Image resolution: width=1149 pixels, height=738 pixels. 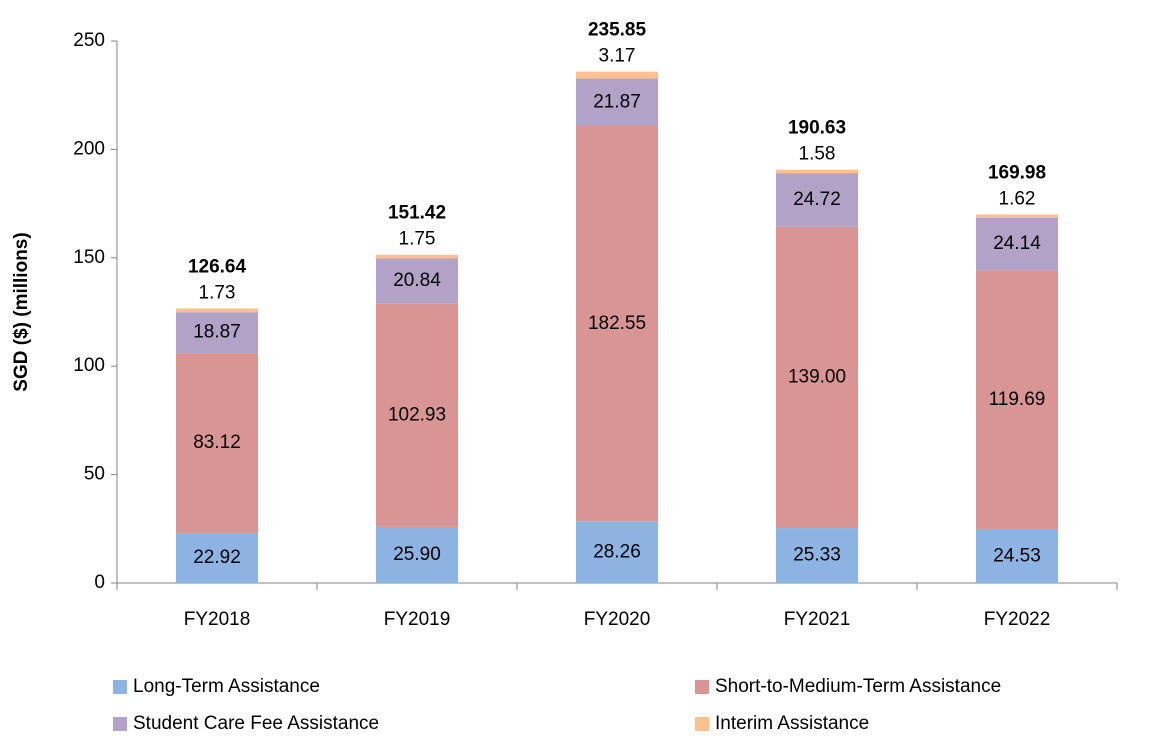 I want to click on data-label: 83.12, so click(x=217, y=442).